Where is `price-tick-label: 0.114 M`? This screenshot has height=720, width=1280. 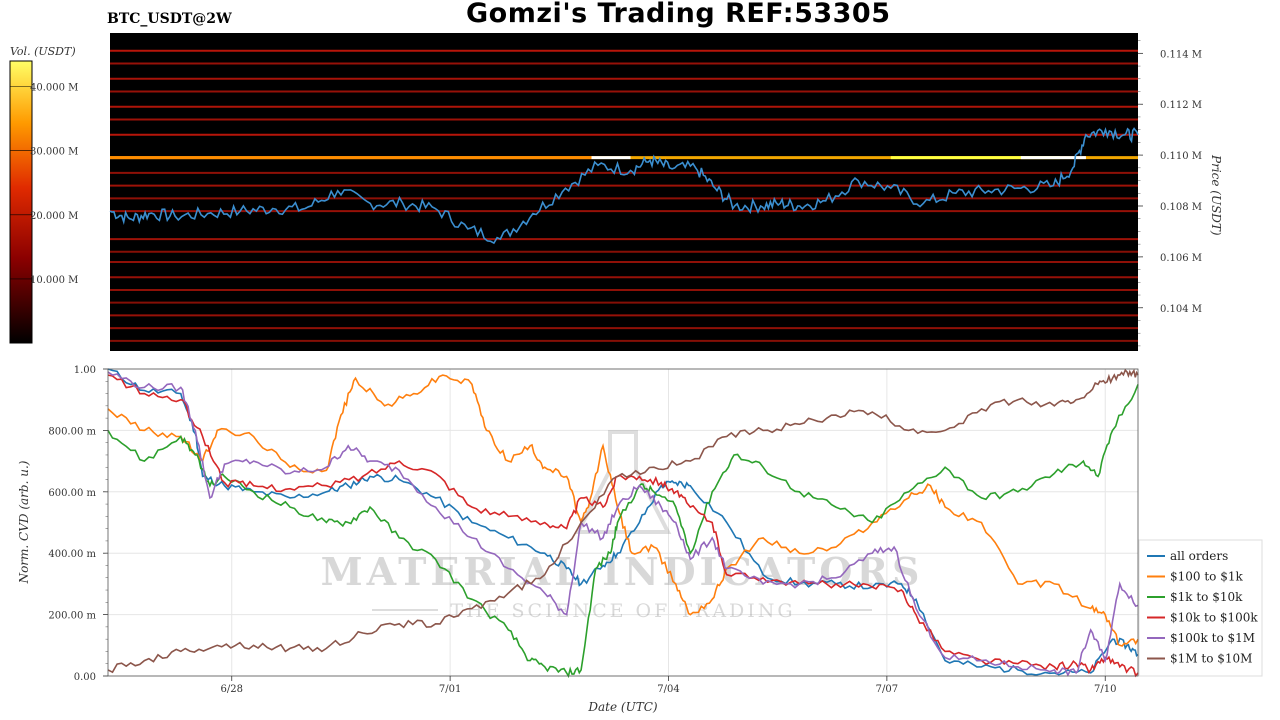 price-tick-label: 0.114 M is located at coordinates (1181, 54).